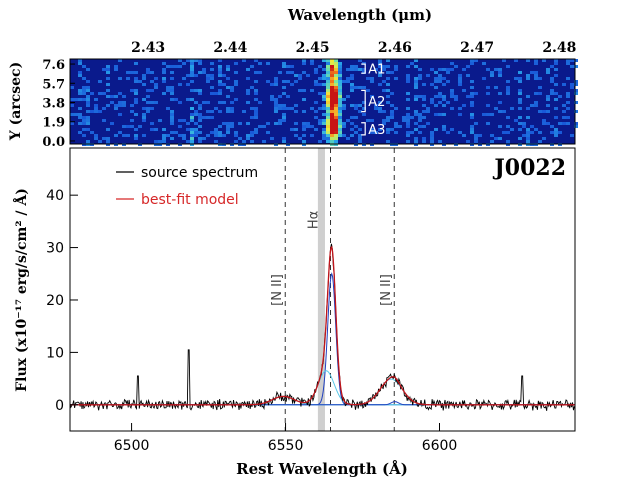 The image size is (644, 489). I want to click on bottom-y-axis-label: Flux (x10⁻¹⁷ erg/s/cm² / Å), so click(21, 290).